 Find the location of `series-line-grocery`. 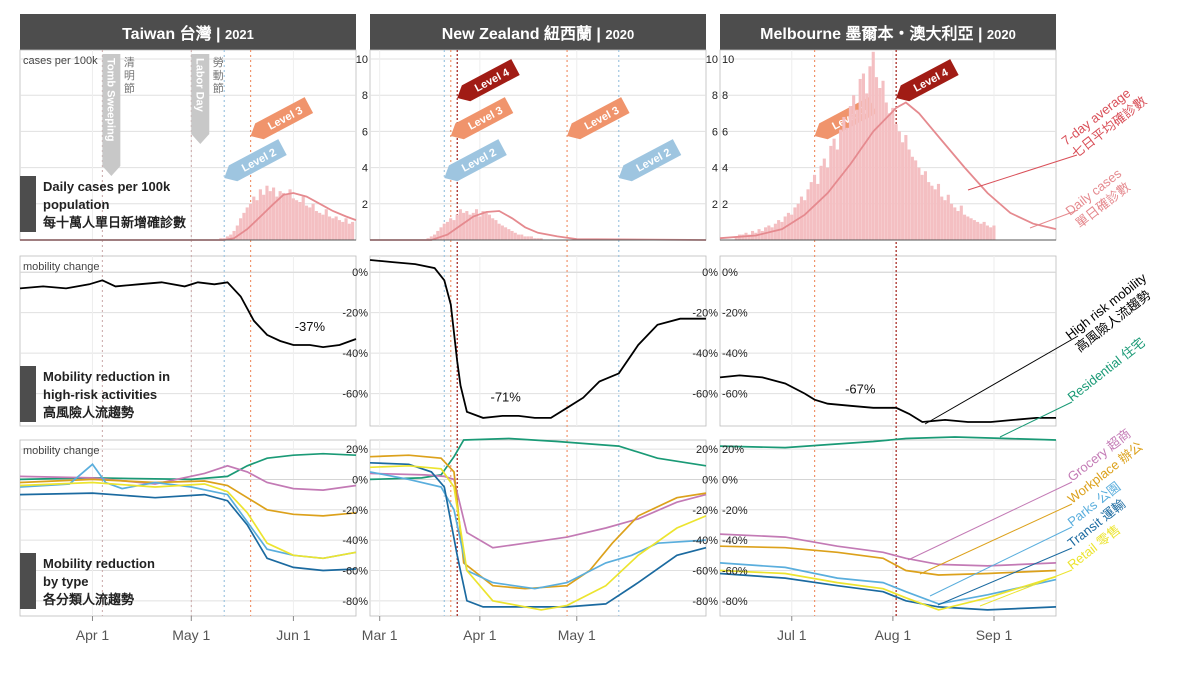

series-line-grocery is located at coordinates (538, 510).